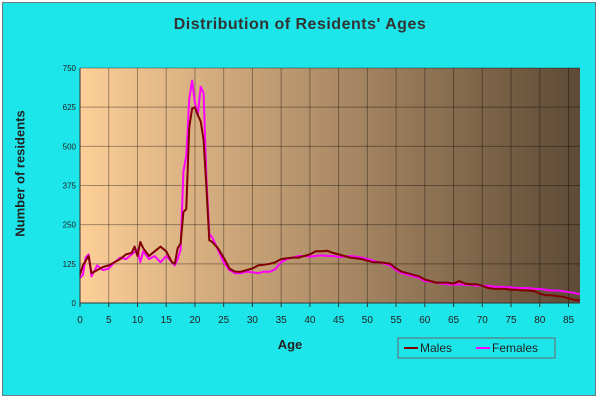 The height and width of the screenshot is (400, 600). What do you see at coordinates (436, 348) in the screenshot?
I see `legend-label-males: Males` at bounding box center [436, 348].